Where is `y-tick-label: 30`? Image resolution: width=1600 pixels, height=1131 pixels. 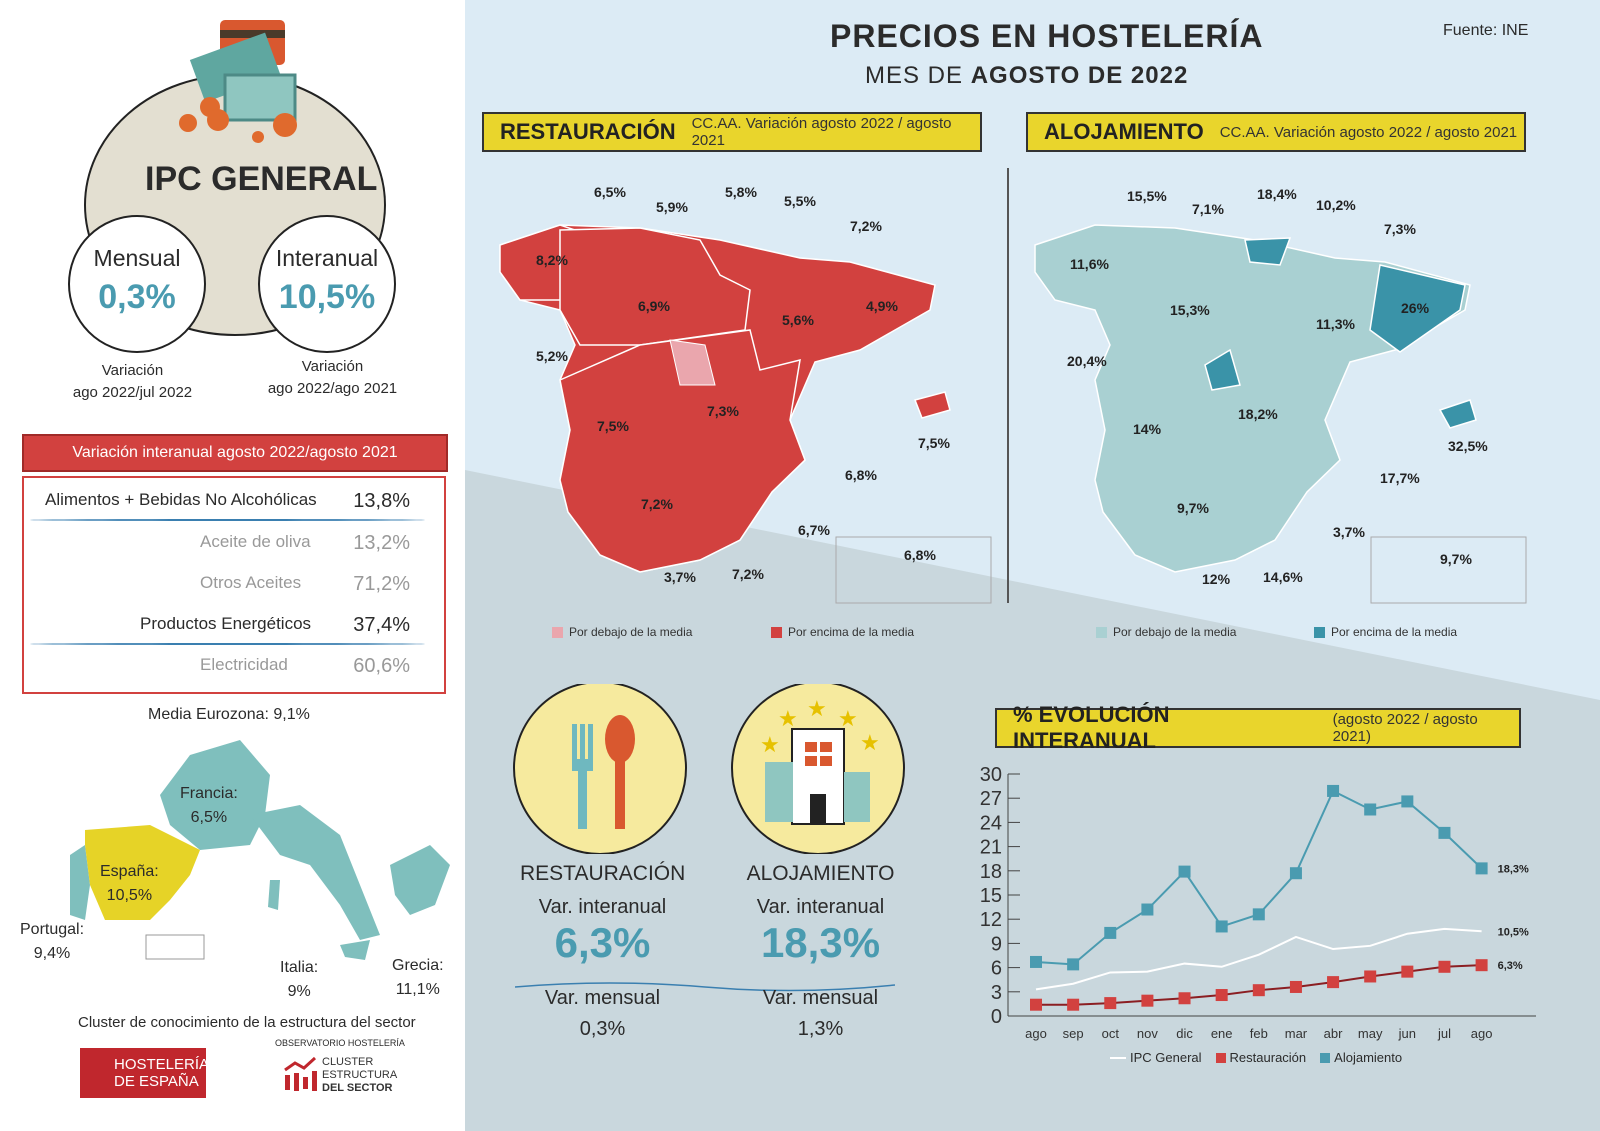
y-tick-label: 30 is located at coordinates (991, 775).